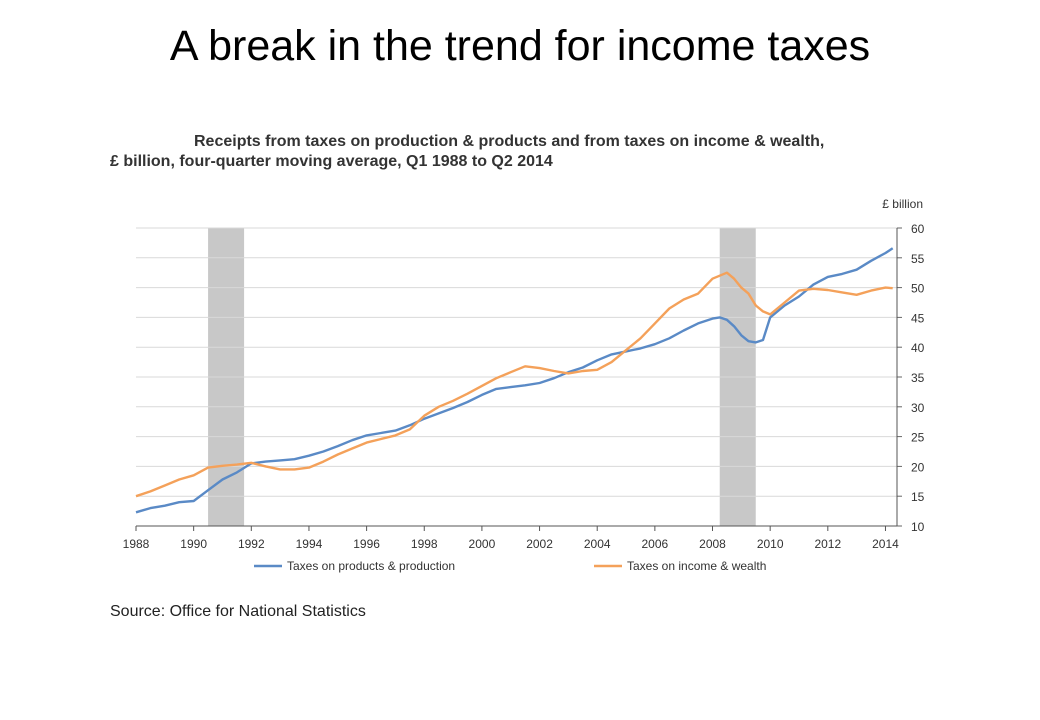 The image size is (1040, 720). What do you see at coordinates (918, 527) in the screenshot?
I see `y-tick-label-10: 10` at bounding box center [918, 527].